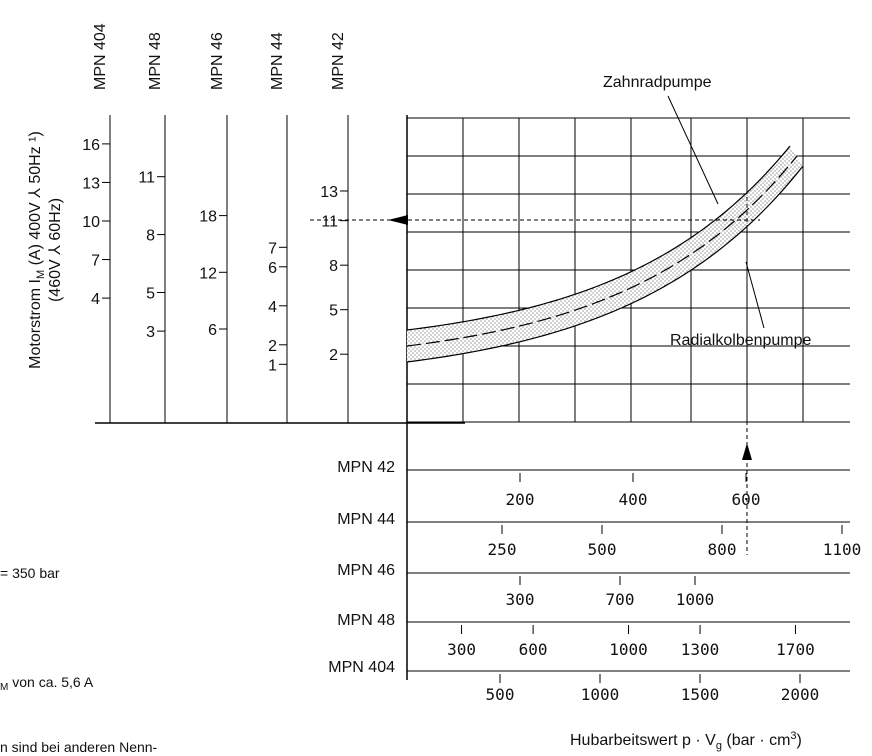  What do you see at coordinates (598, 238) in the screenshot?
I see `band-upper-edge` at bounding box center [598, 238].